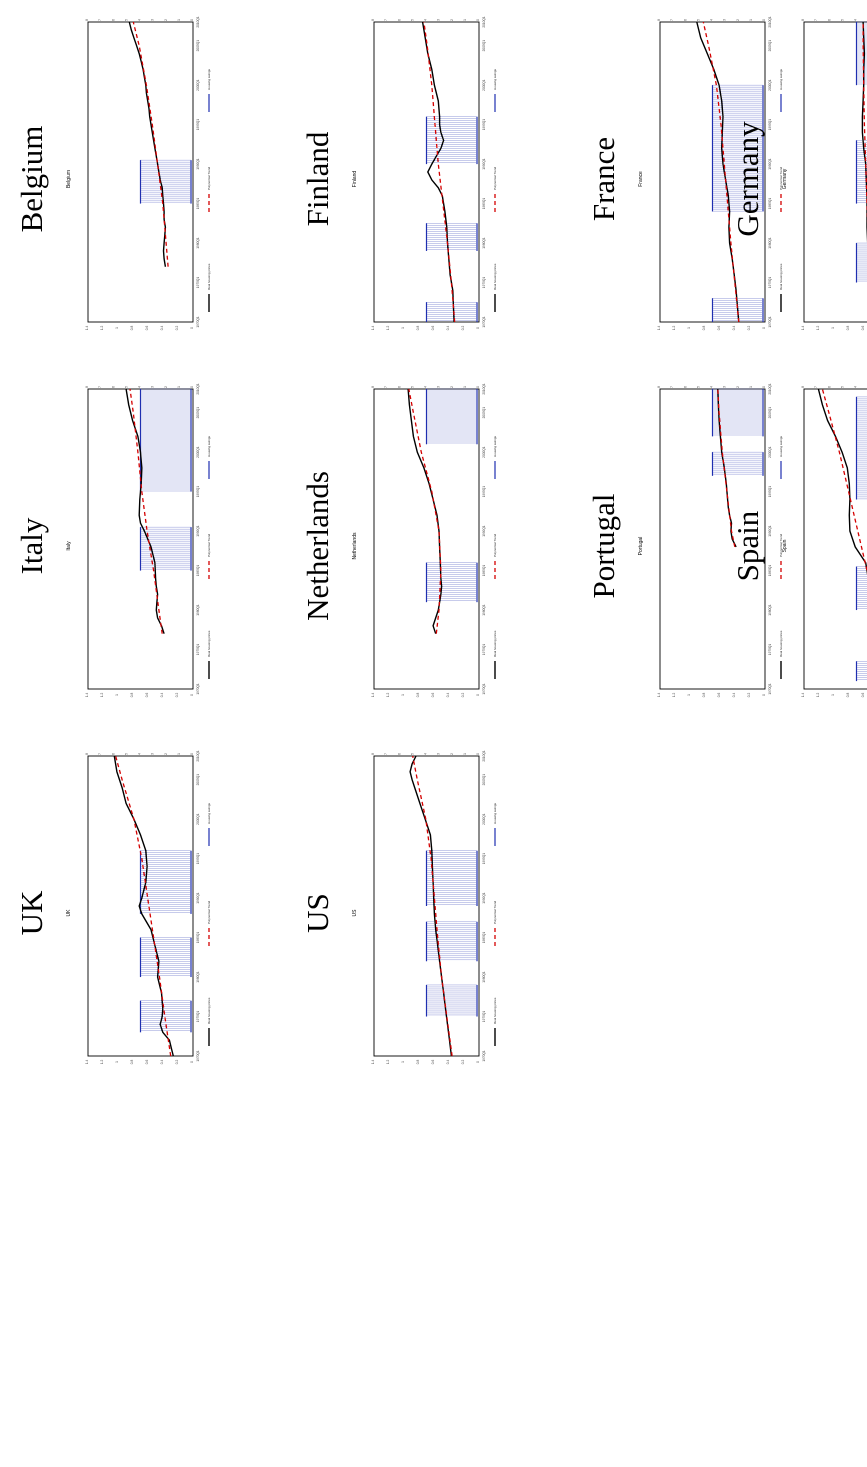 The height and width of the screenshot is (1467, 867). I want to click on chart-title: Germany, so click(747, 179).